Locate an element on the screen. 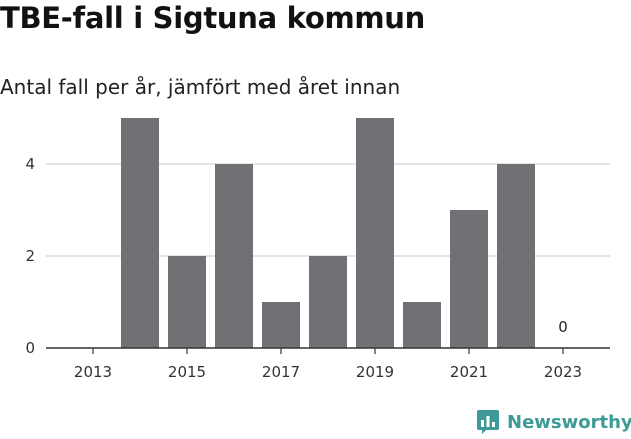  bar-2016 is located at coordinates (234, 256).